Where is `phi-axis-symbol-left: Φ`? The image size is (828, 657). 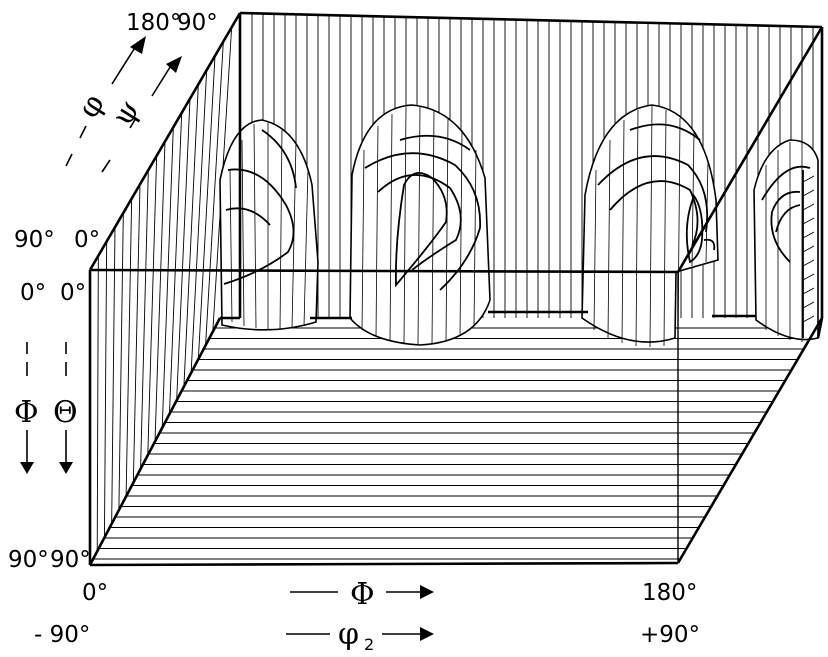 phi-axis-symbol-left: Φ is located at coordinates (26, 412).